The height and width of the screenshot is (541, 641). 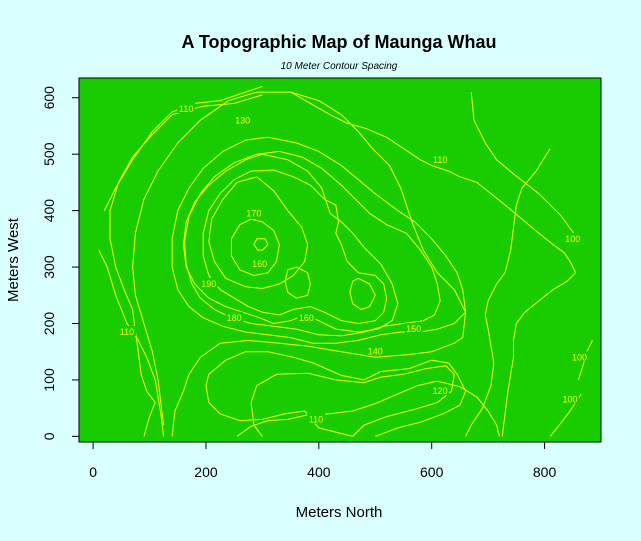 What do you see at coordinates (432, 472) in the screenshot?
I see `x-tick-label: 600` at bounding box center [432, 472].